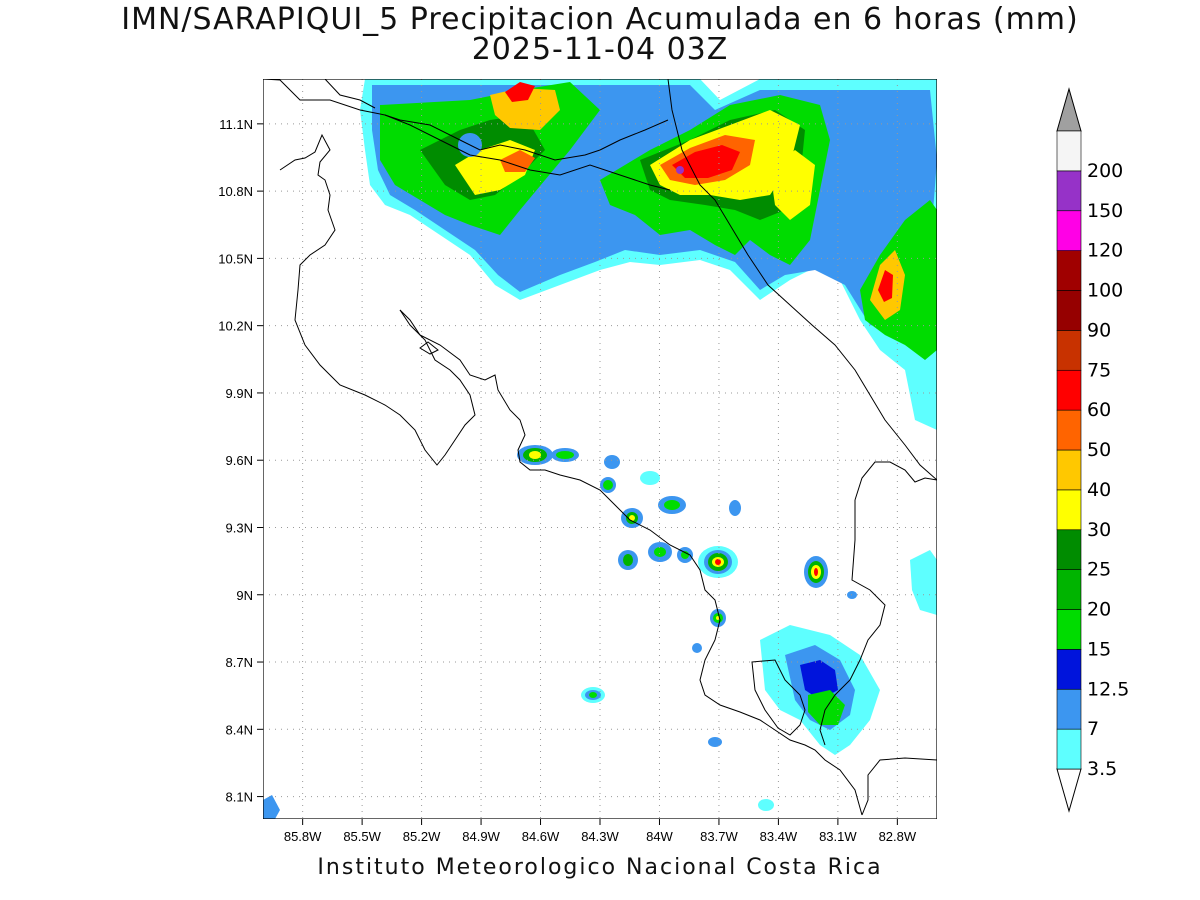  What do you see at coordinates (235, 191) in the screenshot?
I see `lat-tick-label: 10.8N` at bounding box center [235, 191].